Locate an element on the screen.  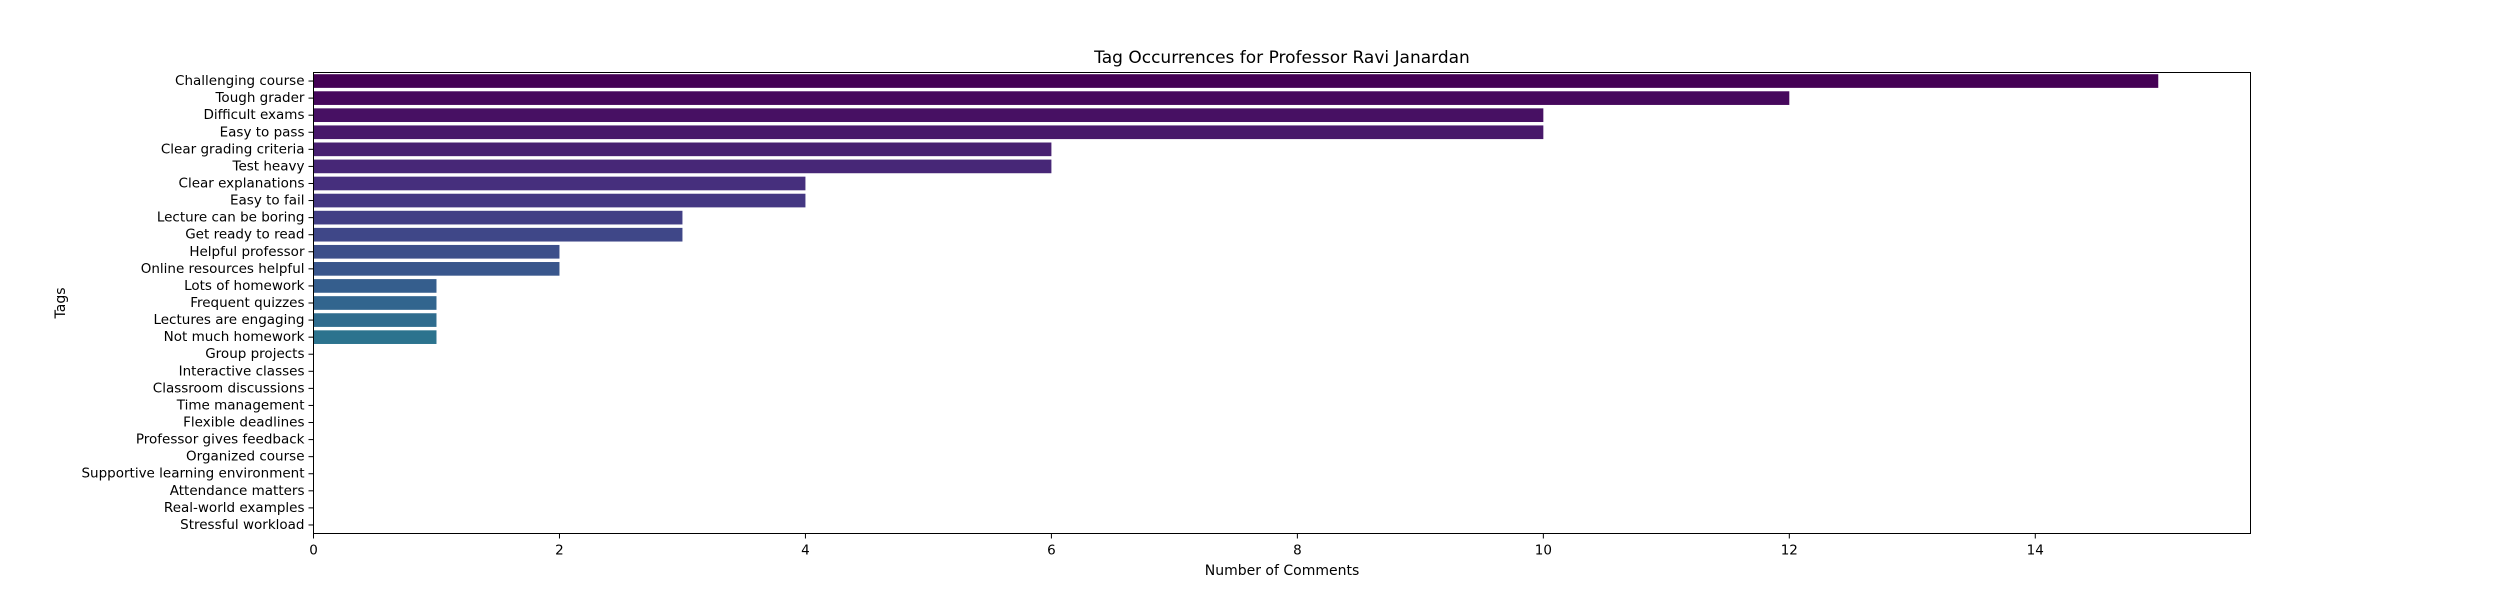
y-tick-label-0: Challenging course is located at coordinates (239, 81).